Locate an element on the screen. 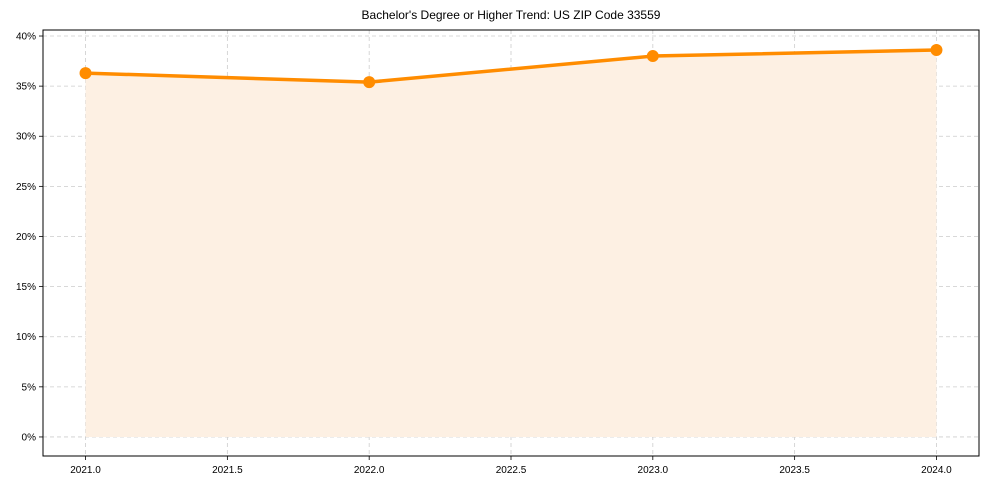 The image size is (989, 495). x-tick-label: 2023.5 is located at coordinates (794, 470).